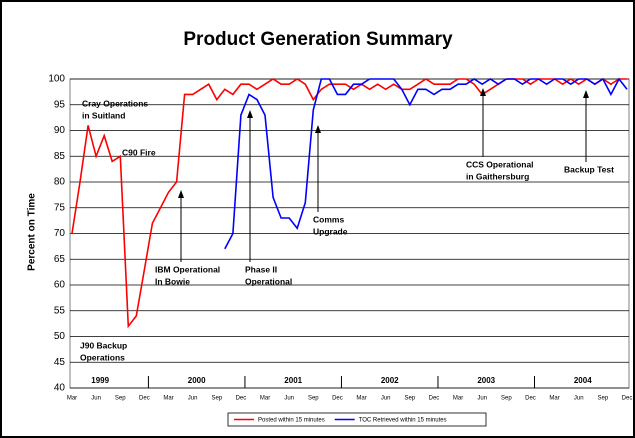  I want to click on year-label: 2004, so click(583, 380).